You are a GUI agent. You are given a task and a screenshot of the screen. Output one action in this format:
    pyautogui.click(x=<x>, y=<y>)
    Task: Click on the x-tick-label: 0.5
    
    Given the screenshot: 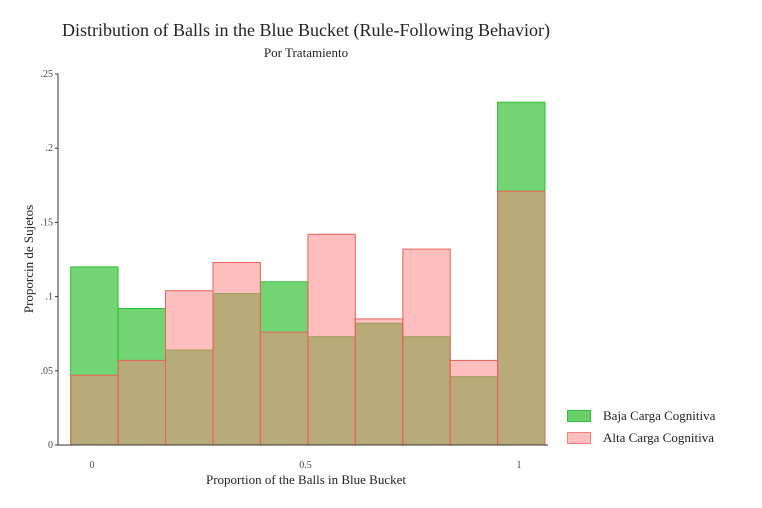 What is the action you would take?
    pyautogui.click(x=305, y=465)
    